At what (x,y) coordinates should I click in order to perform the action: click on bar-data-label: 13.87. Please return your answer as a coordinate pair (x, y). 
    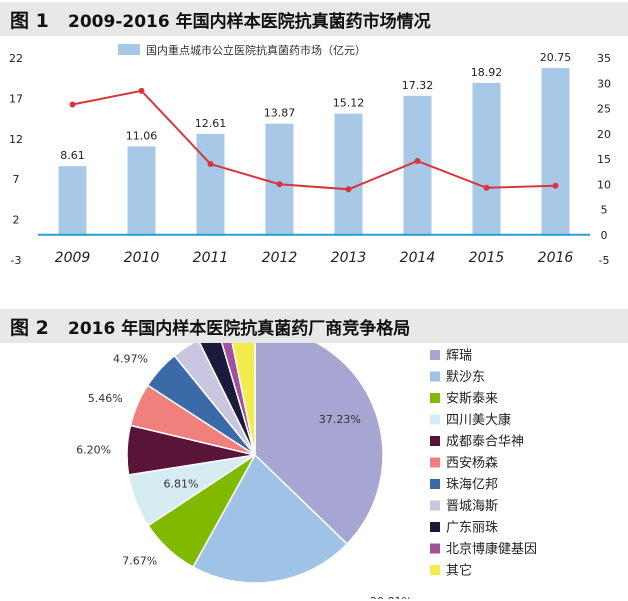
    Looking at the image, I should click on (280, 113).